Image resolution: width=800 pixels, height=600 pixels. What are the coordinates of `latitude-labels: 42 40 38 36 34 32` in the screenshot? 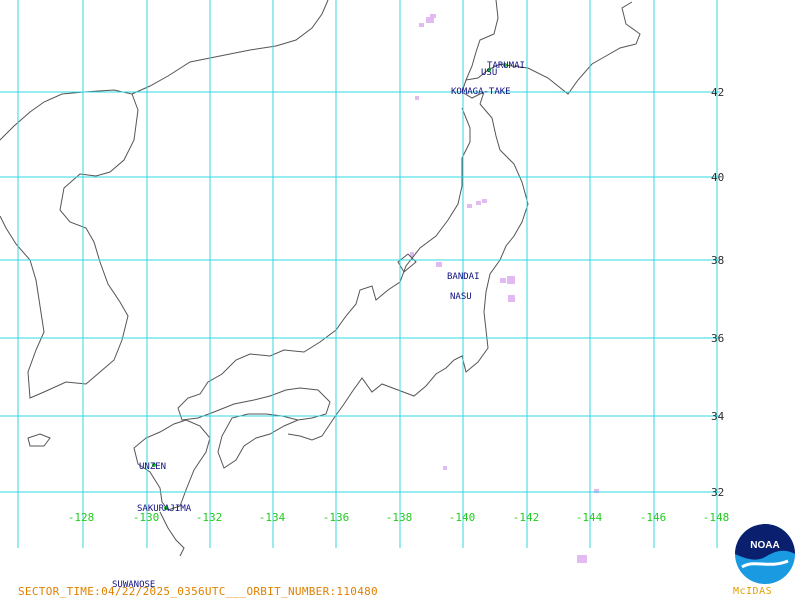 It's located at (718, 292).